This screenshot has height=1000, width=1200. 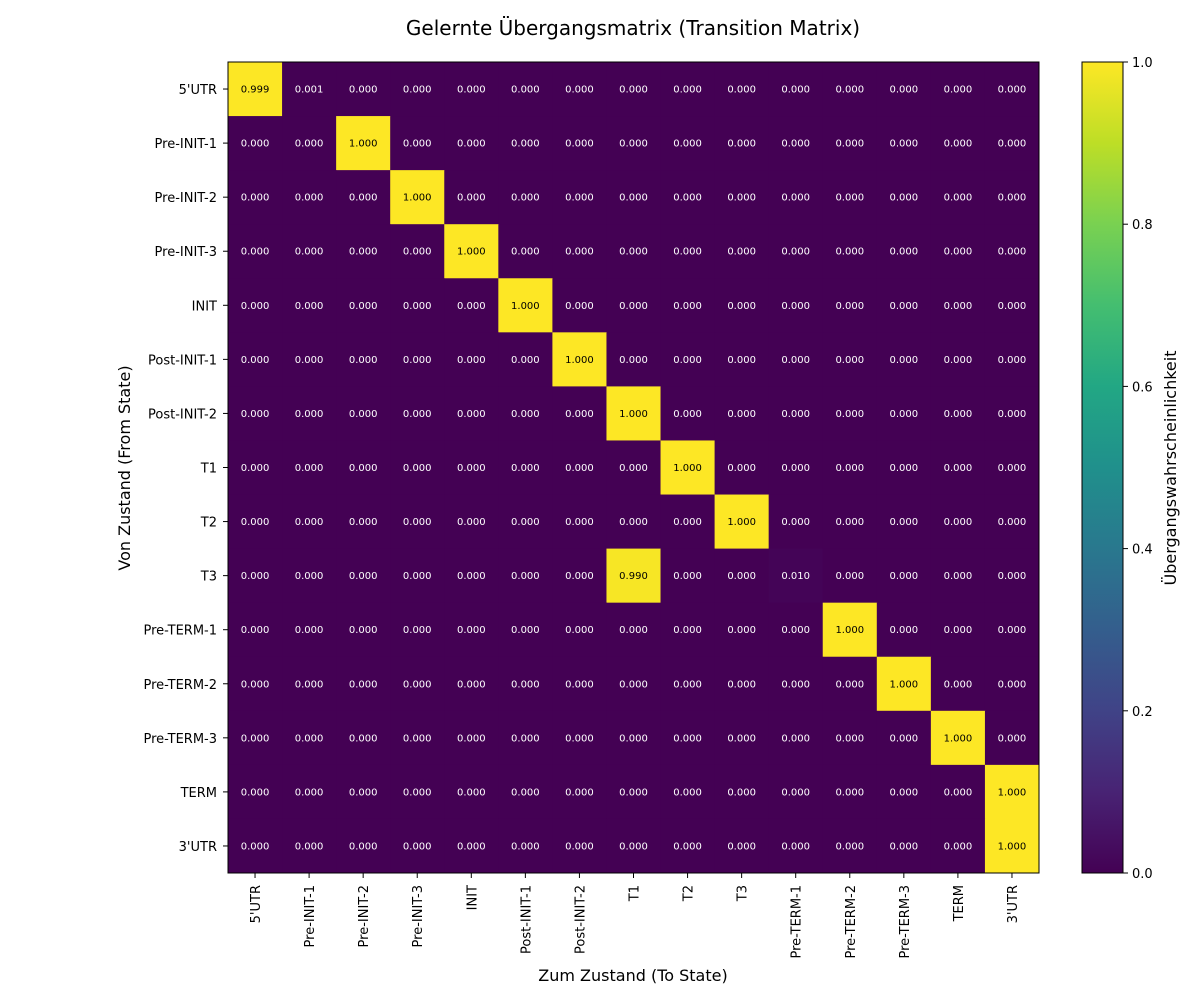 What do you see at coordinates (1102, 467) in the screenshot?
I see `colorbar` at bounding box center [1102, 467].